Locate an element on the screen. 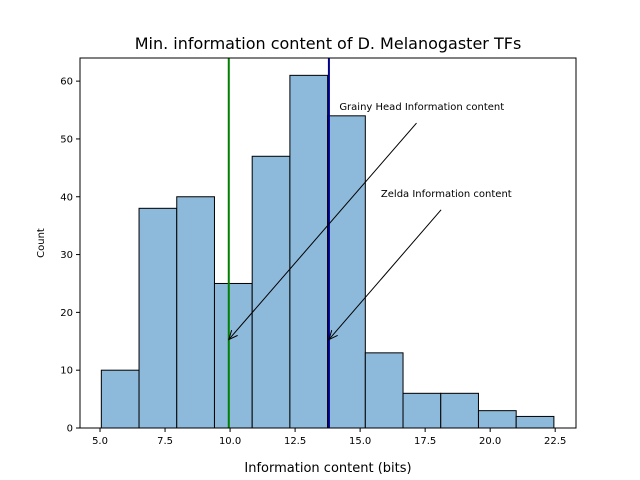 The width and height of the screenshot is (640, 480). reference-lines is located at coordinates (278, 243).